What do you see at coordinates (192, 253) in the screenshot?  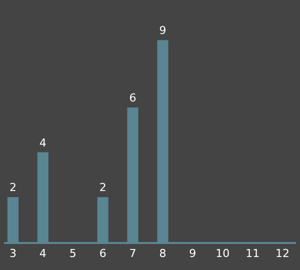 I see `x-tick-label: 9` at bounding box center [192, 253].